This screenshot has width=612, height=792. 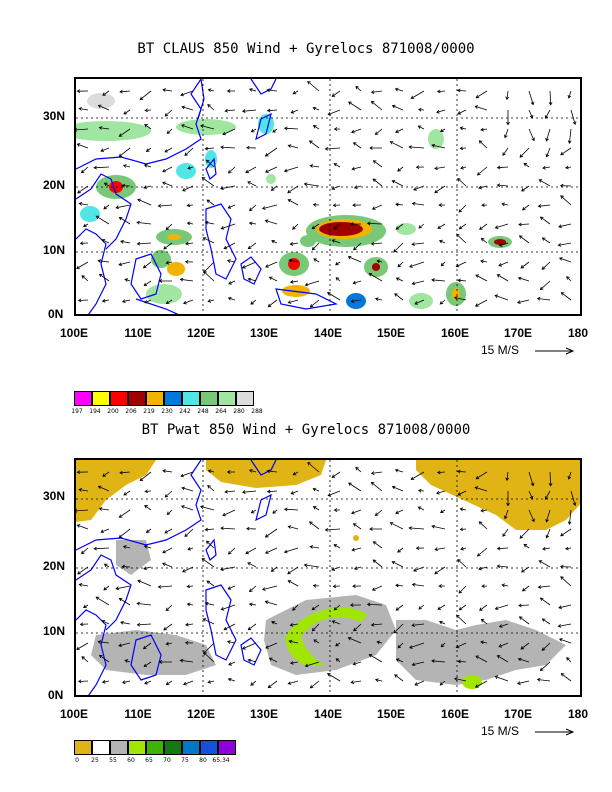 I want to click on bottom-ylabel-0n: 0N, so click(x=56, y=695).